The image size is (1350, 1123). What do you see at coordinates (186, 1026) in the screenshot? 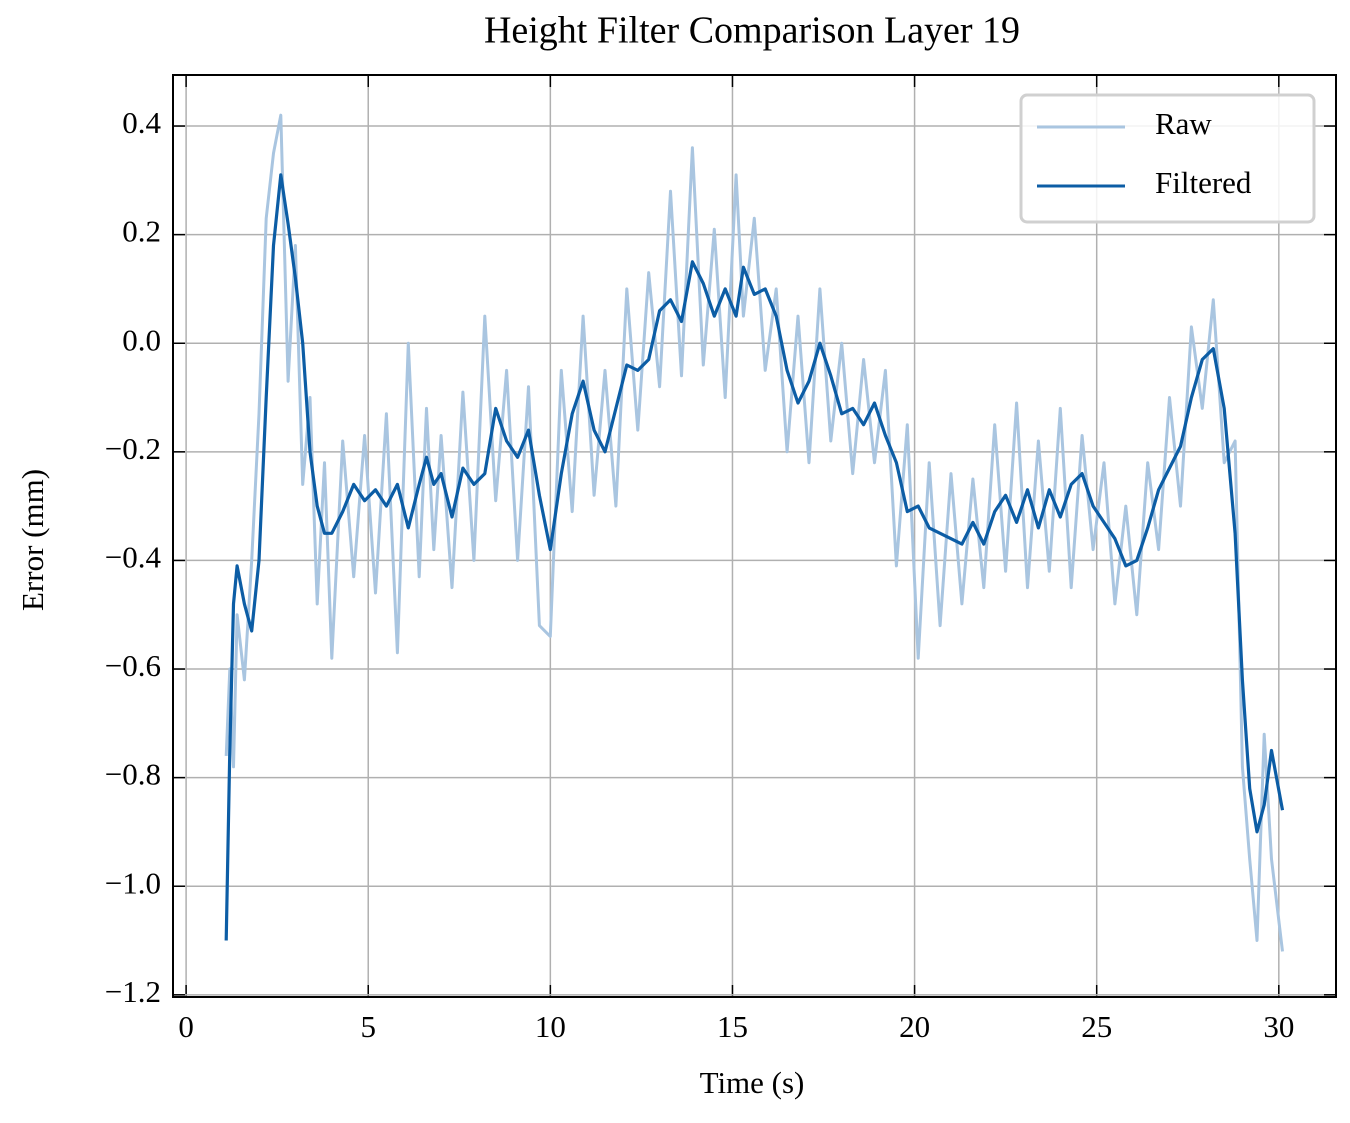
I see `x-tick-label: 0` at bounding box center [186, 1026].